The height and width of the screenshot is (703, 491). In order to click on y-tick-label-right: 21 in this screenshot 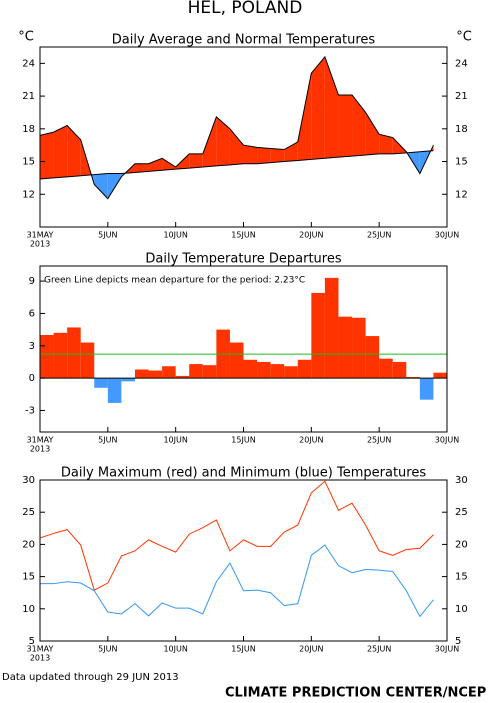, I will do `click(461, 96)`.